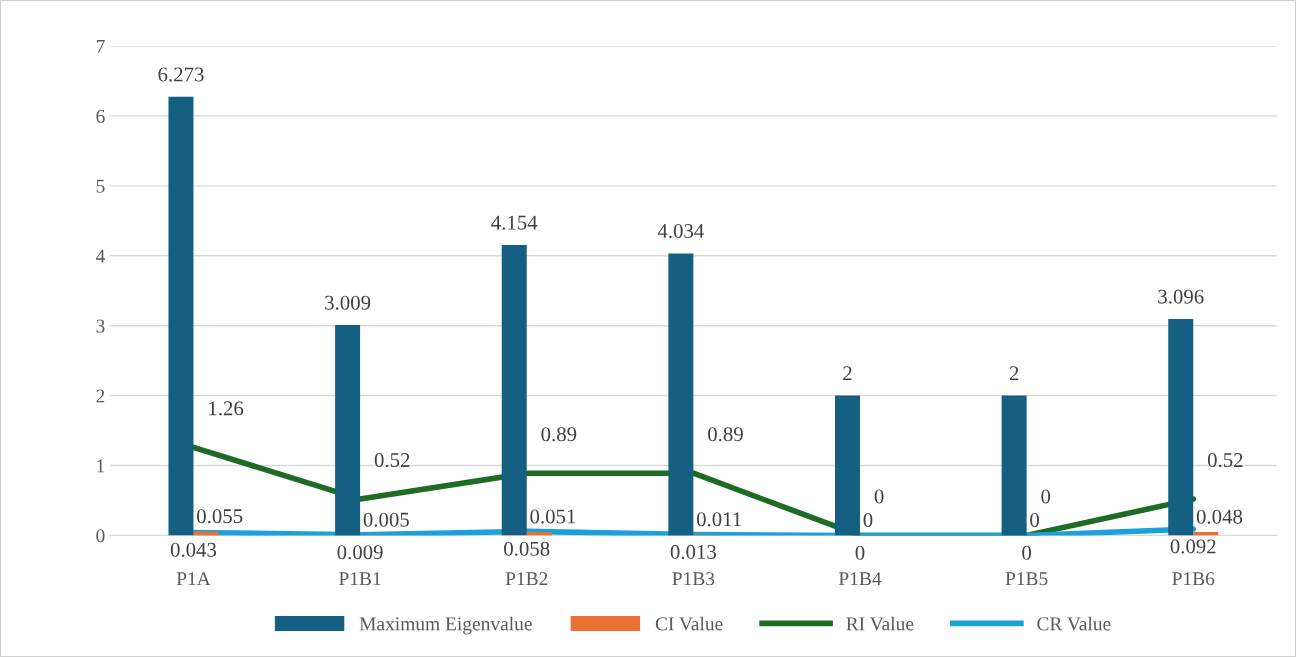 The width and height of the screenshot is (1296, 657). What do you see at coordinates (526, 579) in the screenshot?
I see `x-tick-label: P1B2` at bounding box center [526, 579].